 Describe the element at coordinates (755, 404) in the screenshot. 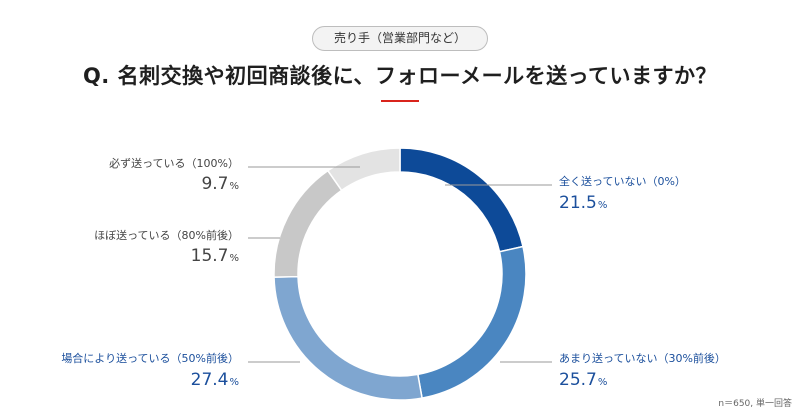

I see `sample-size-note: n＝650, 単一回答` at that location.